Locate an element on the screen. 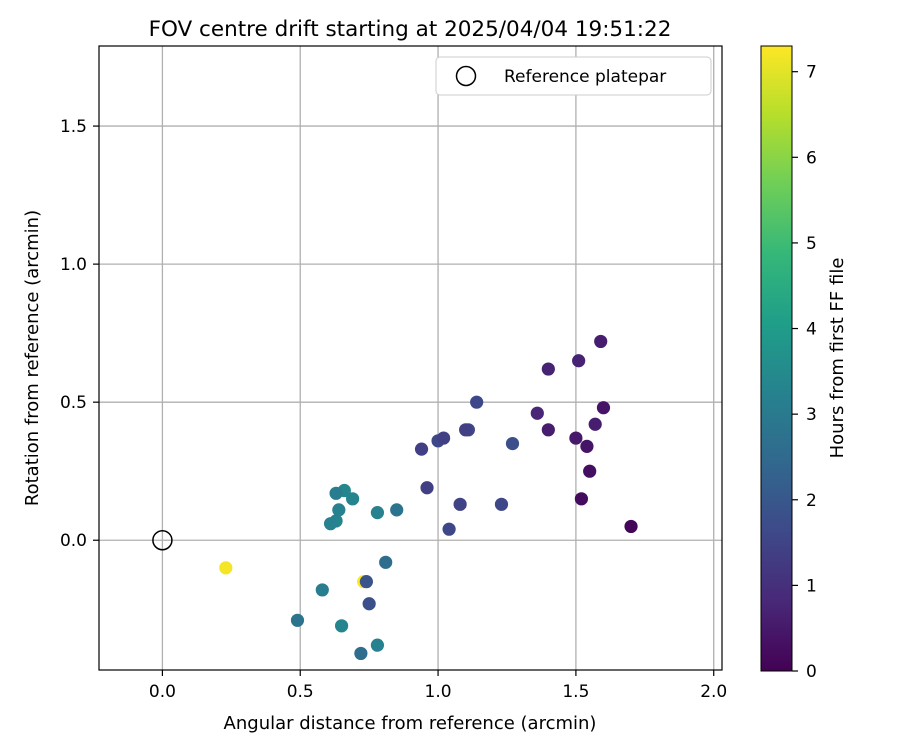  colorbar-tick-label: 0 is located at coordinates (811, 672).